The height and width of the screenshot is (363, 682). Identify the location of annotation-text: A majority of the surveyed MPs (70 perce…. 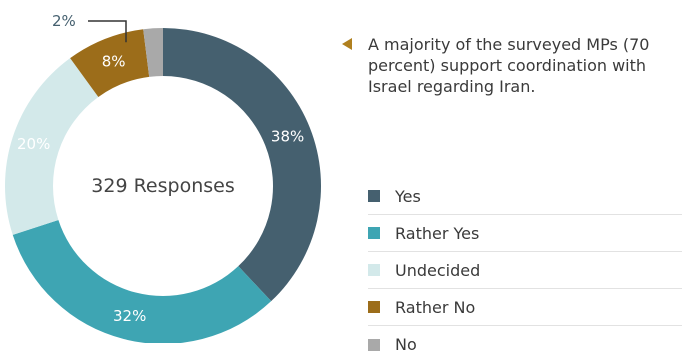
(509, 65).